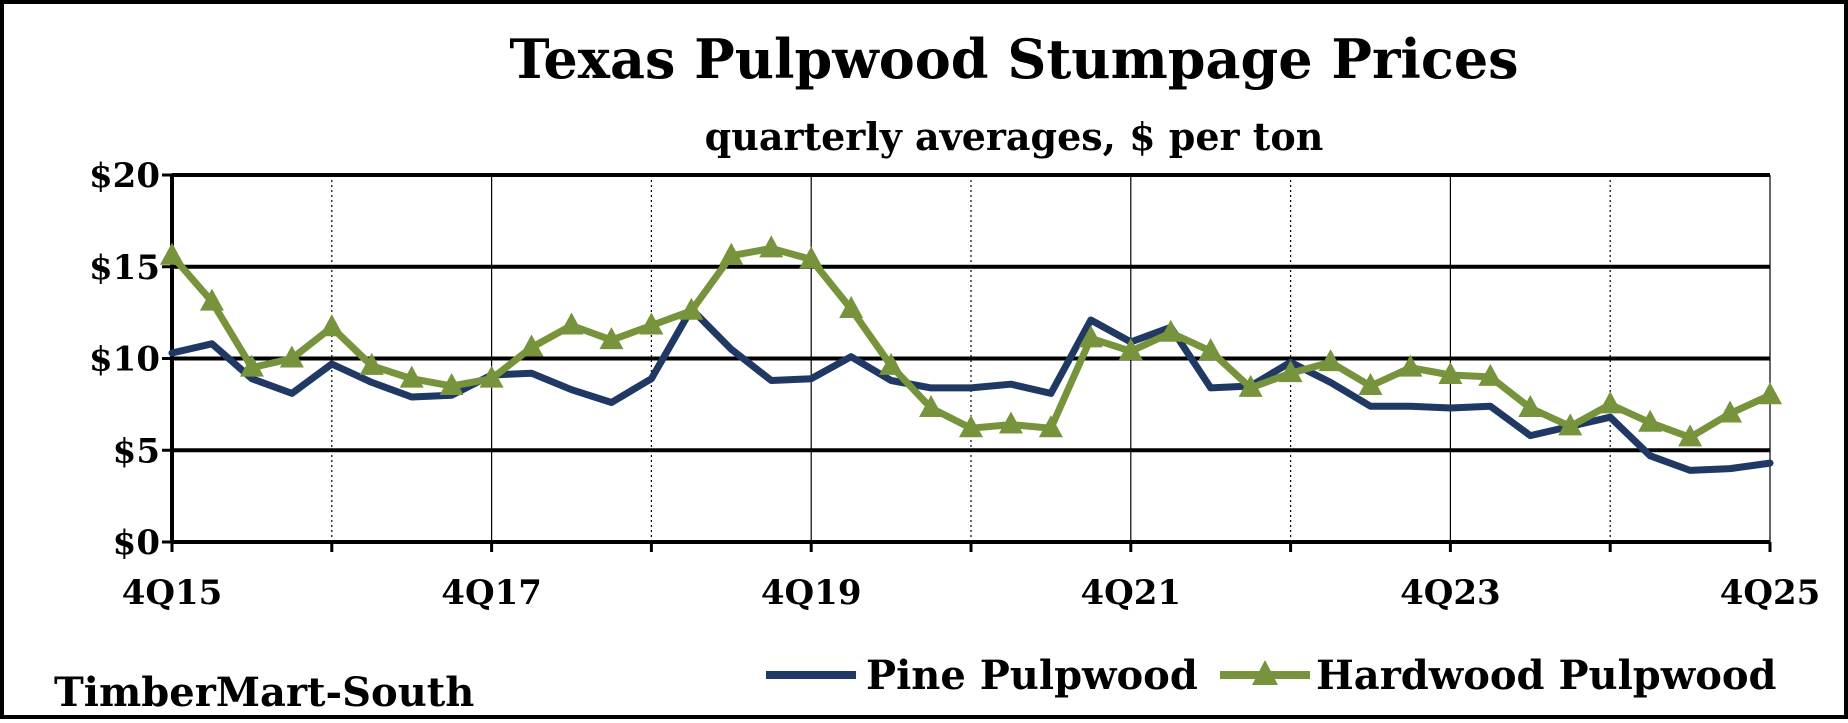 The height and width of the screenshot is (723, 1848). What do you see at coordinates (124, 176) in the screenshot?
I see `y-tick-label: $20` at bounding box center [124, 176].